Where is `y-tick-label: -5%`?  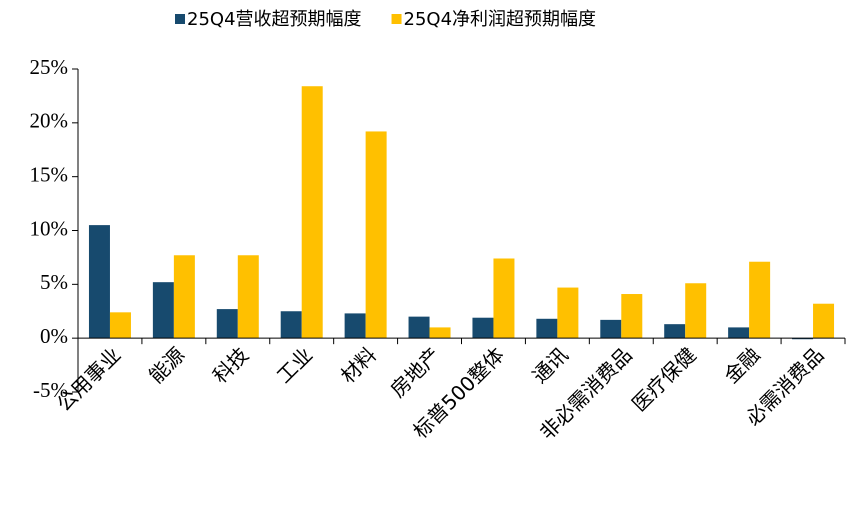
y-tick-label: -5% is located at coordinates (50, 390).